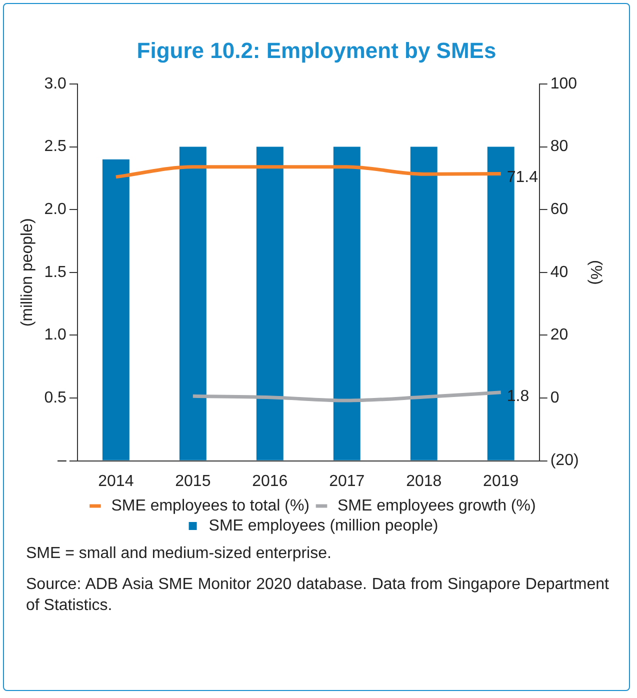 Image resolution: width=637 pixels, height=698 pixels. What do you see at coordinates (437, 505) in the screenshot?
I see `legend-label: SME employees growth (%)` at bounding box center [437, 505].